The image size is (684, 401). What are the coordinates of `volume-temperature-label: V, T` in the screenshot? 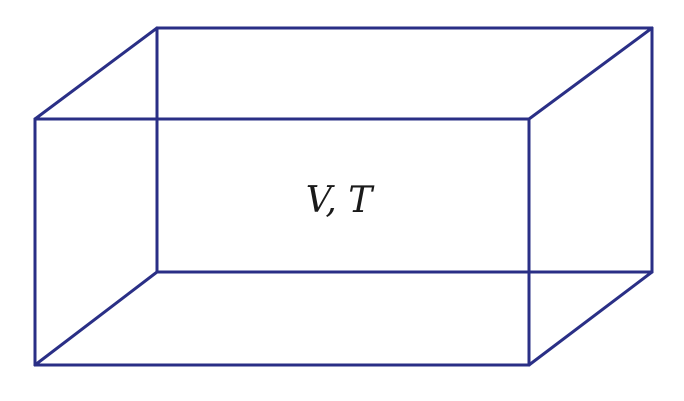 It's located at (341, 200).